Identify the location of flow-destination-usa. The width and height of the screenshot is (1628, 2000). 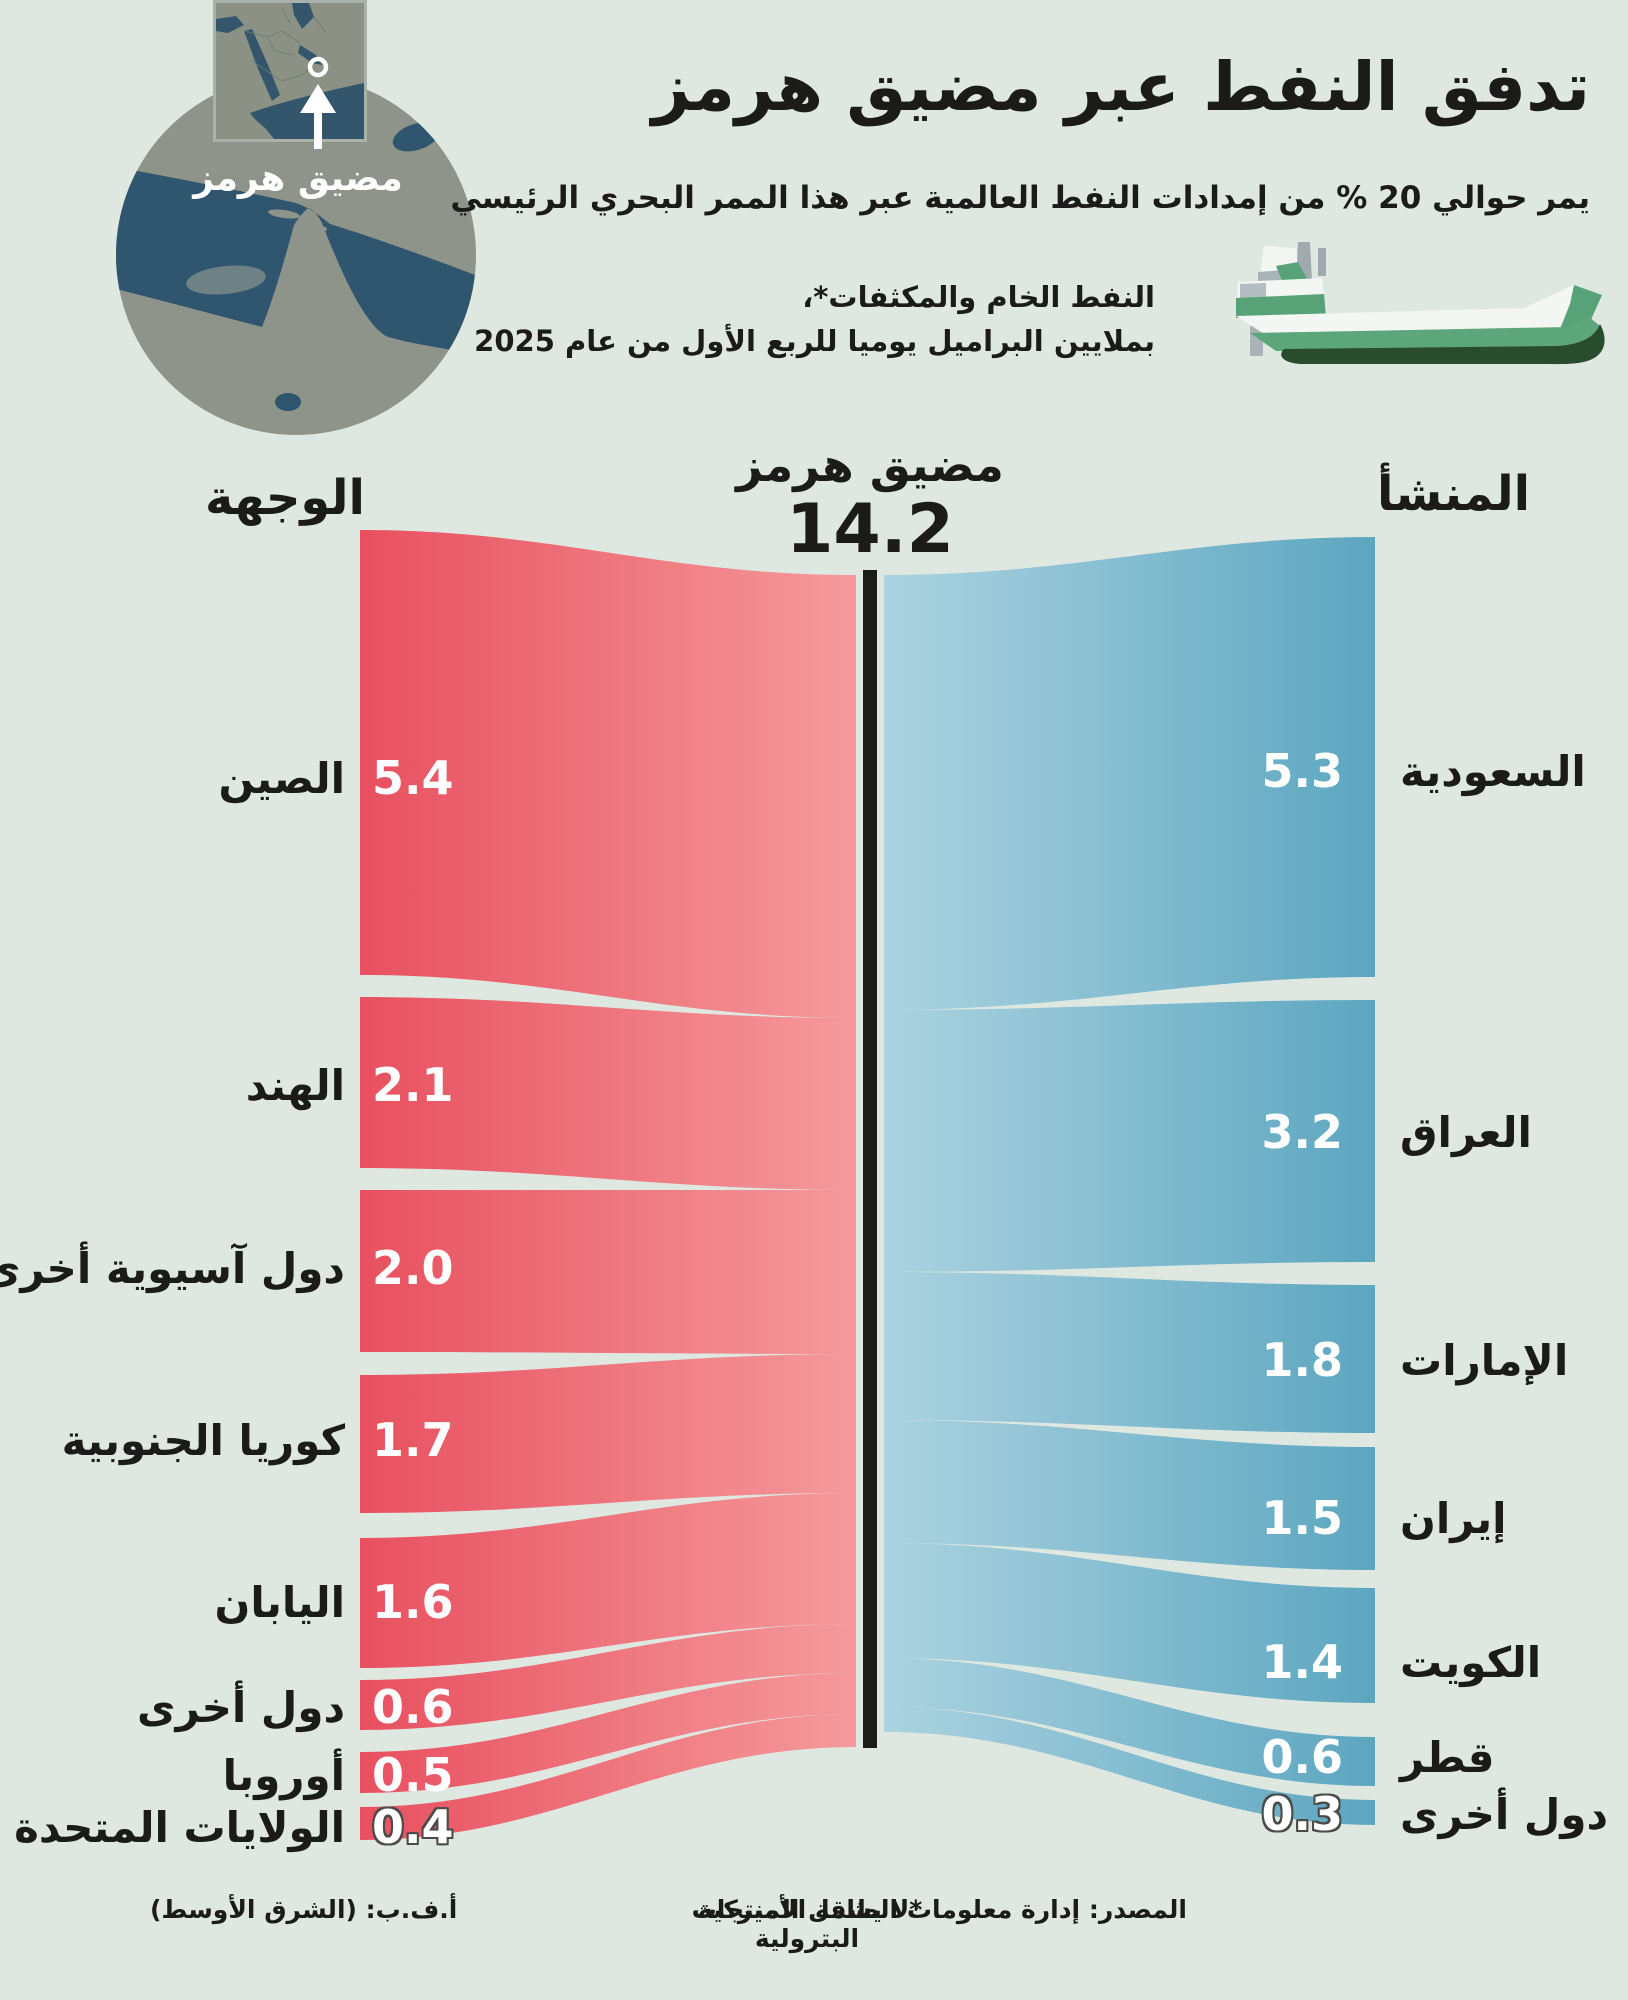
(608, 1777).